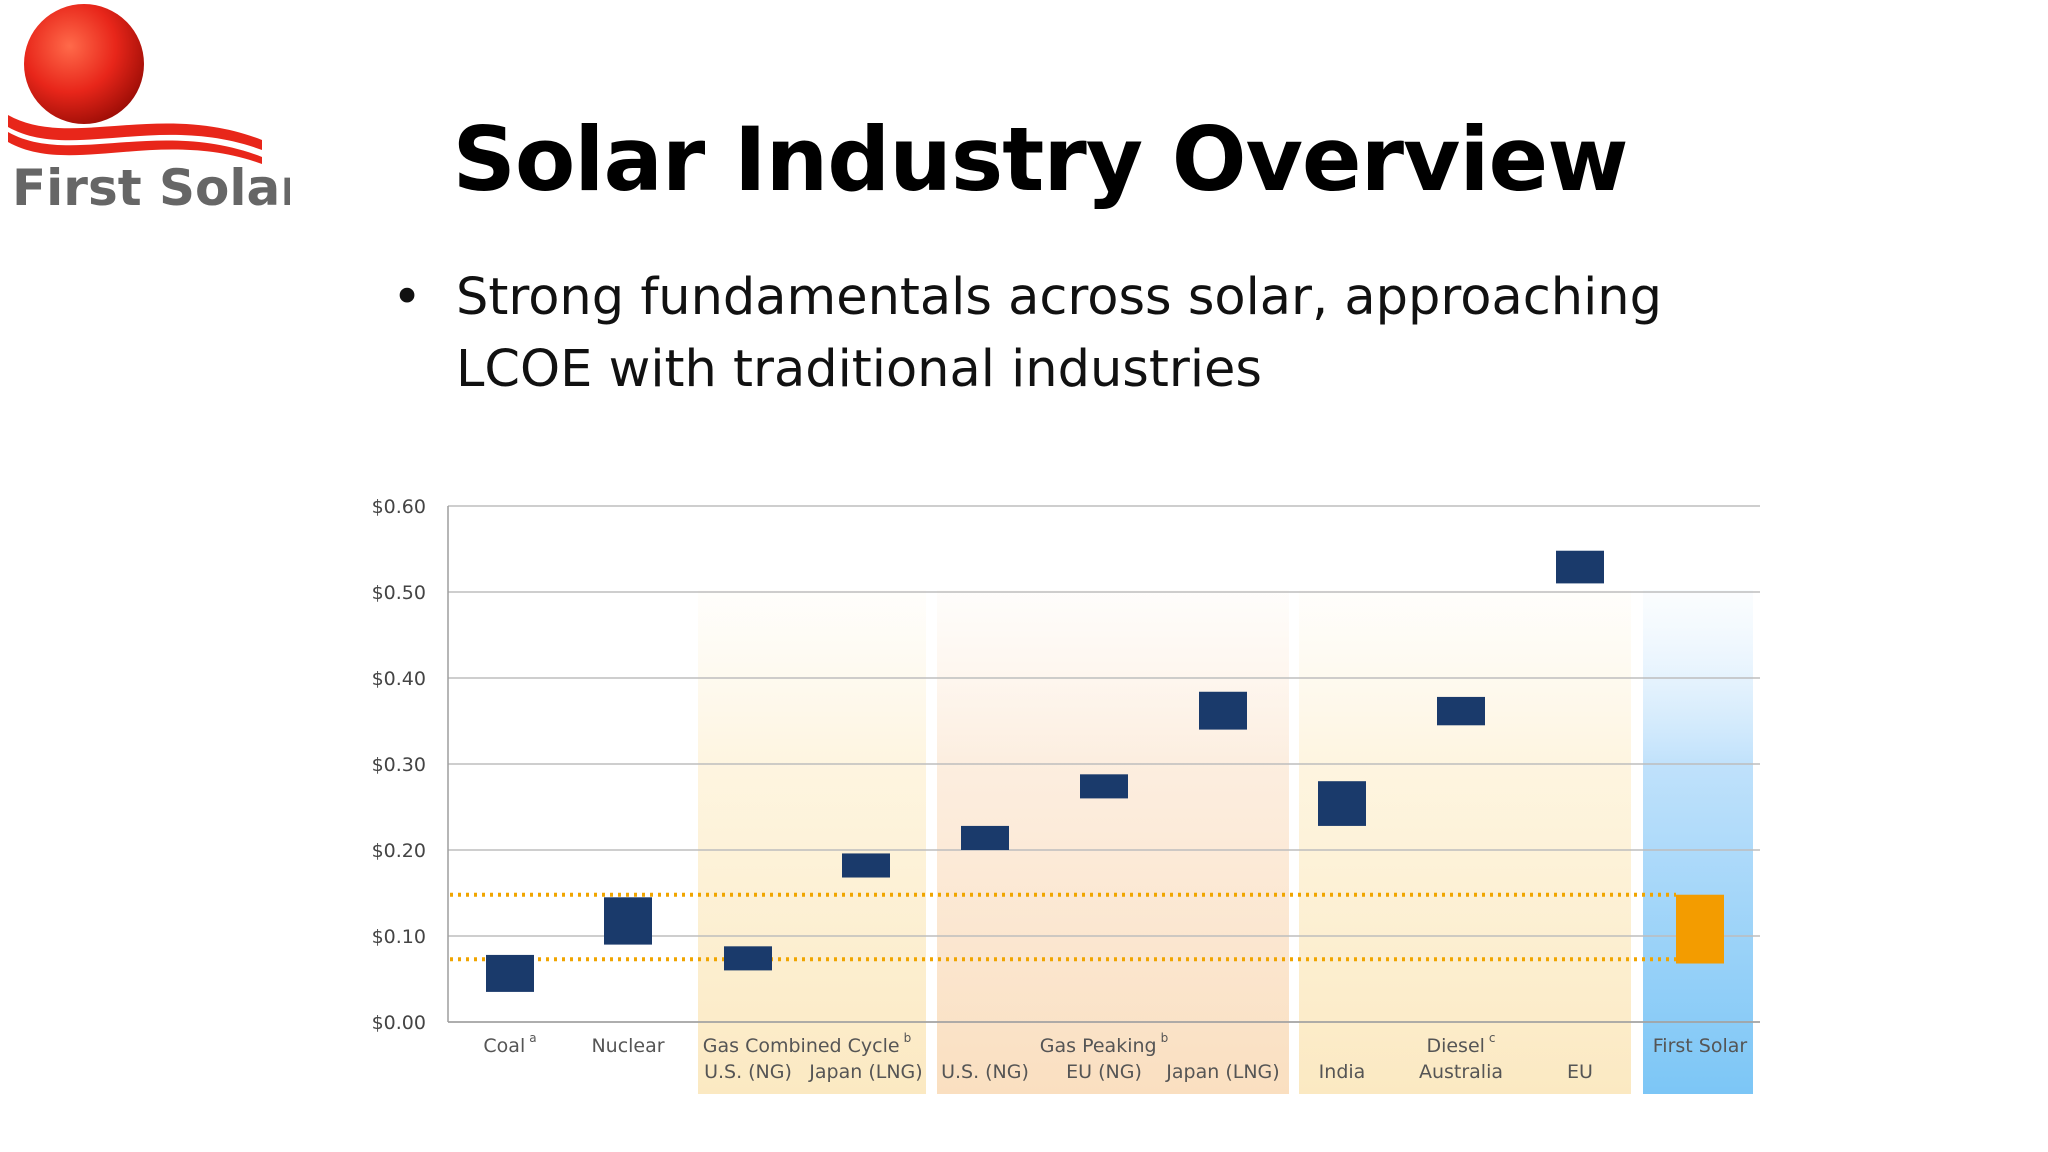  Describe the element at coordinates (84, 64) in the screenshot. I see `logo-sun-icon` at that location.